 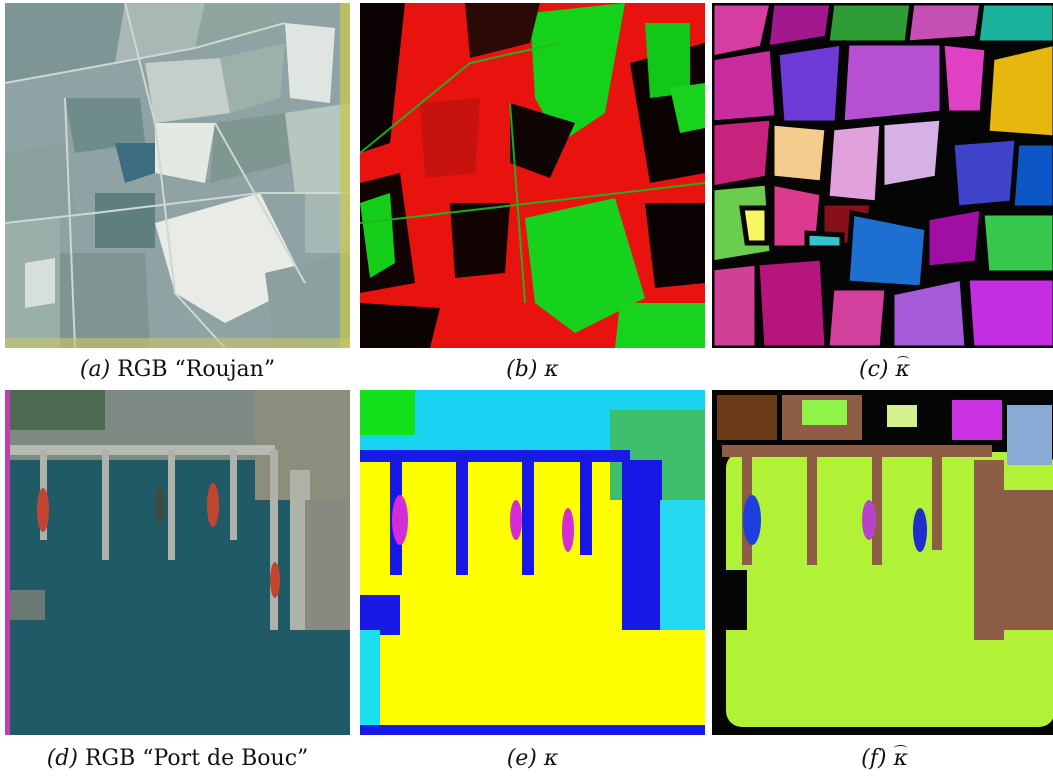 What do you see at coordinates (62, 758) in the screenshot?
I see `caption-d-letter: (d)` at bounding box center [62, 758].